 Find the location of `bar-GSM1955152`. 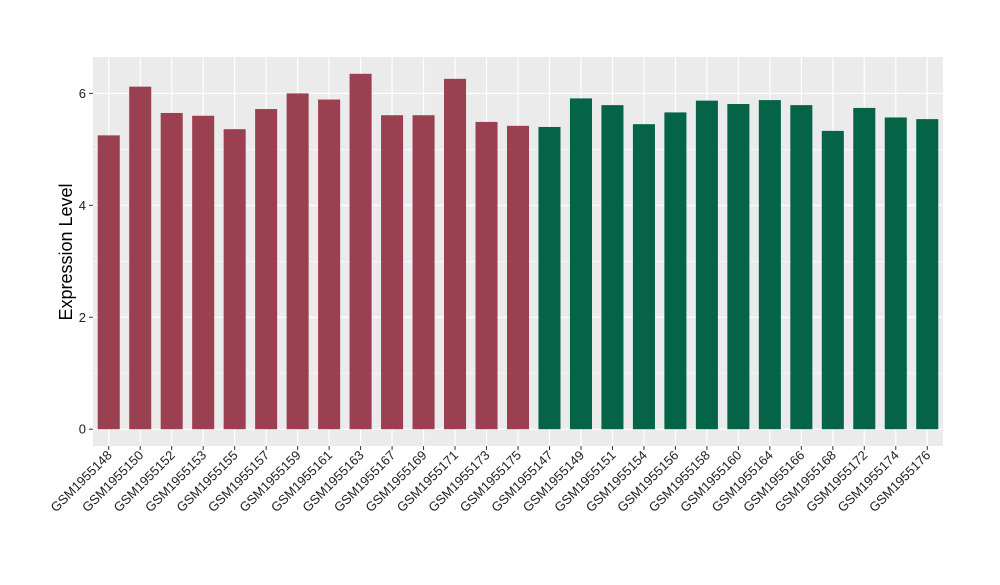

bar-GSM1955152 is located at coordinates (171, 271).